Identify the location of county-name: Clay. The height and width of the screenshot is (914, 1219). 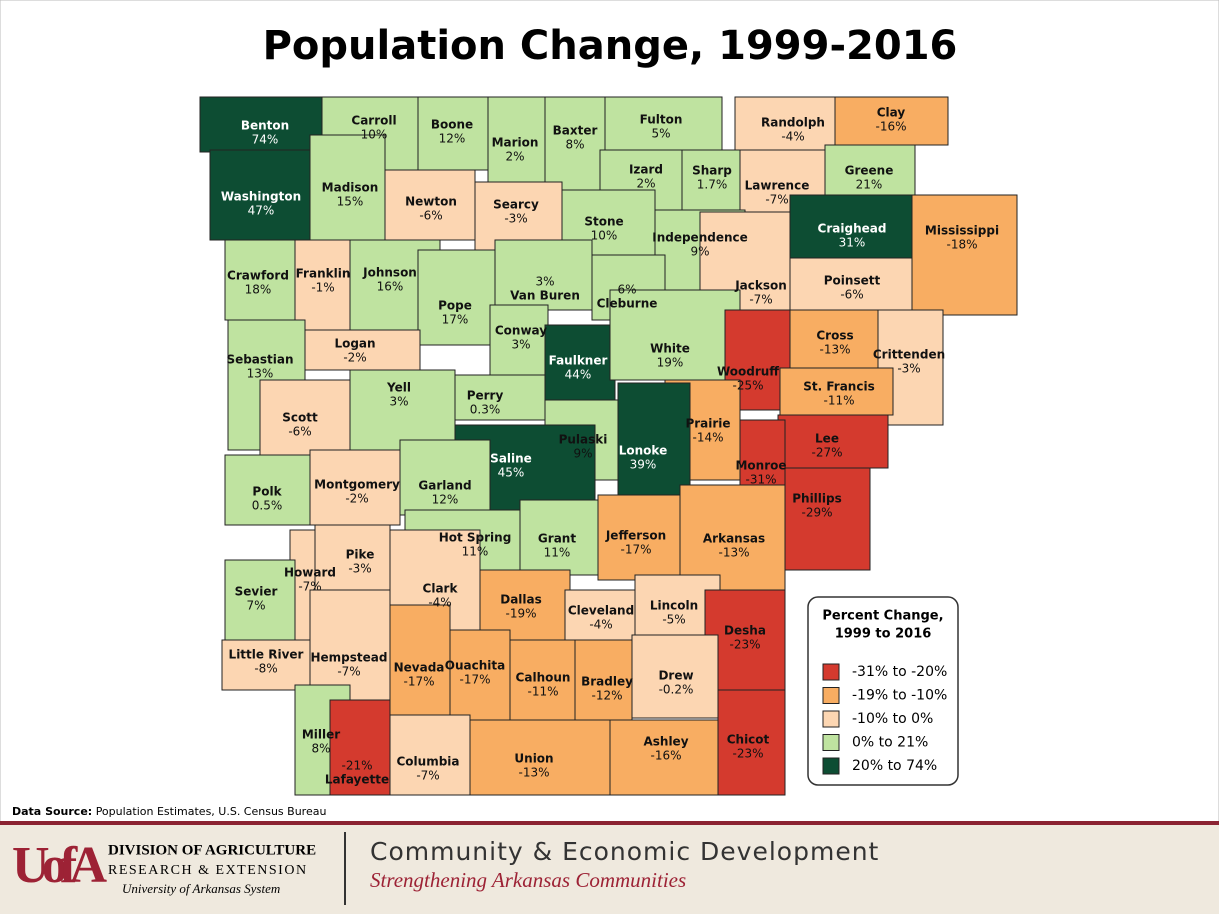
(891, 113).